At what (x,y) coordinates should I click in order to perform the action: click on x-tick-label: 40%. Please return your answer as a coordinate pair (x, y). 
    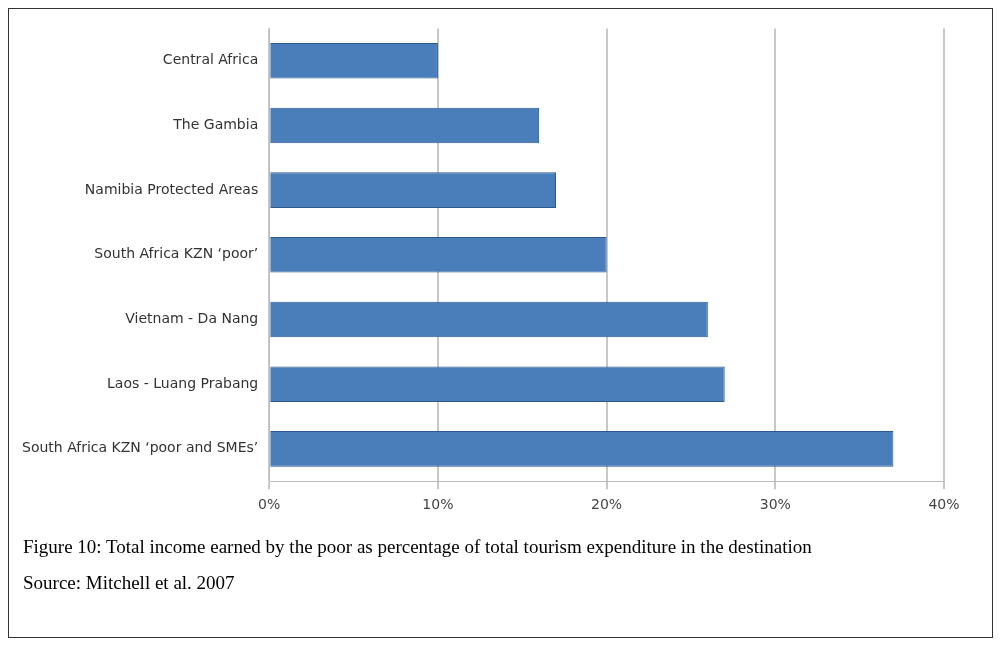
    Looking at the image, I should click on (944, 504).